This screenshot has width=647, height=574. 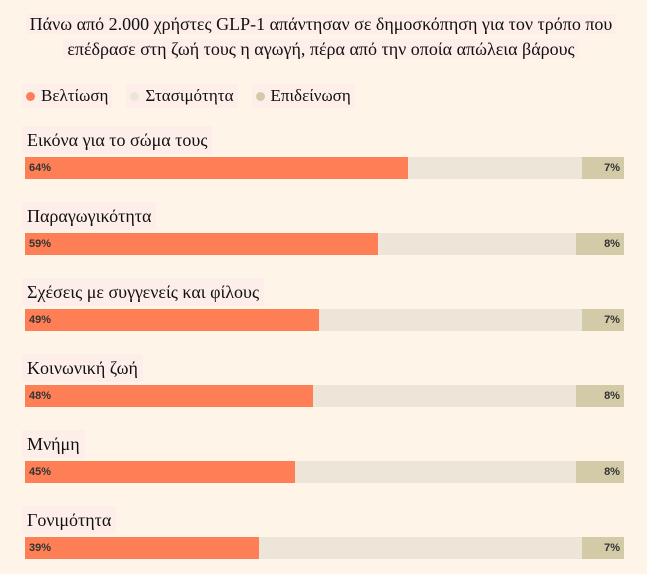 I want to click on data-label: 48%, so click(x=40, y=396).